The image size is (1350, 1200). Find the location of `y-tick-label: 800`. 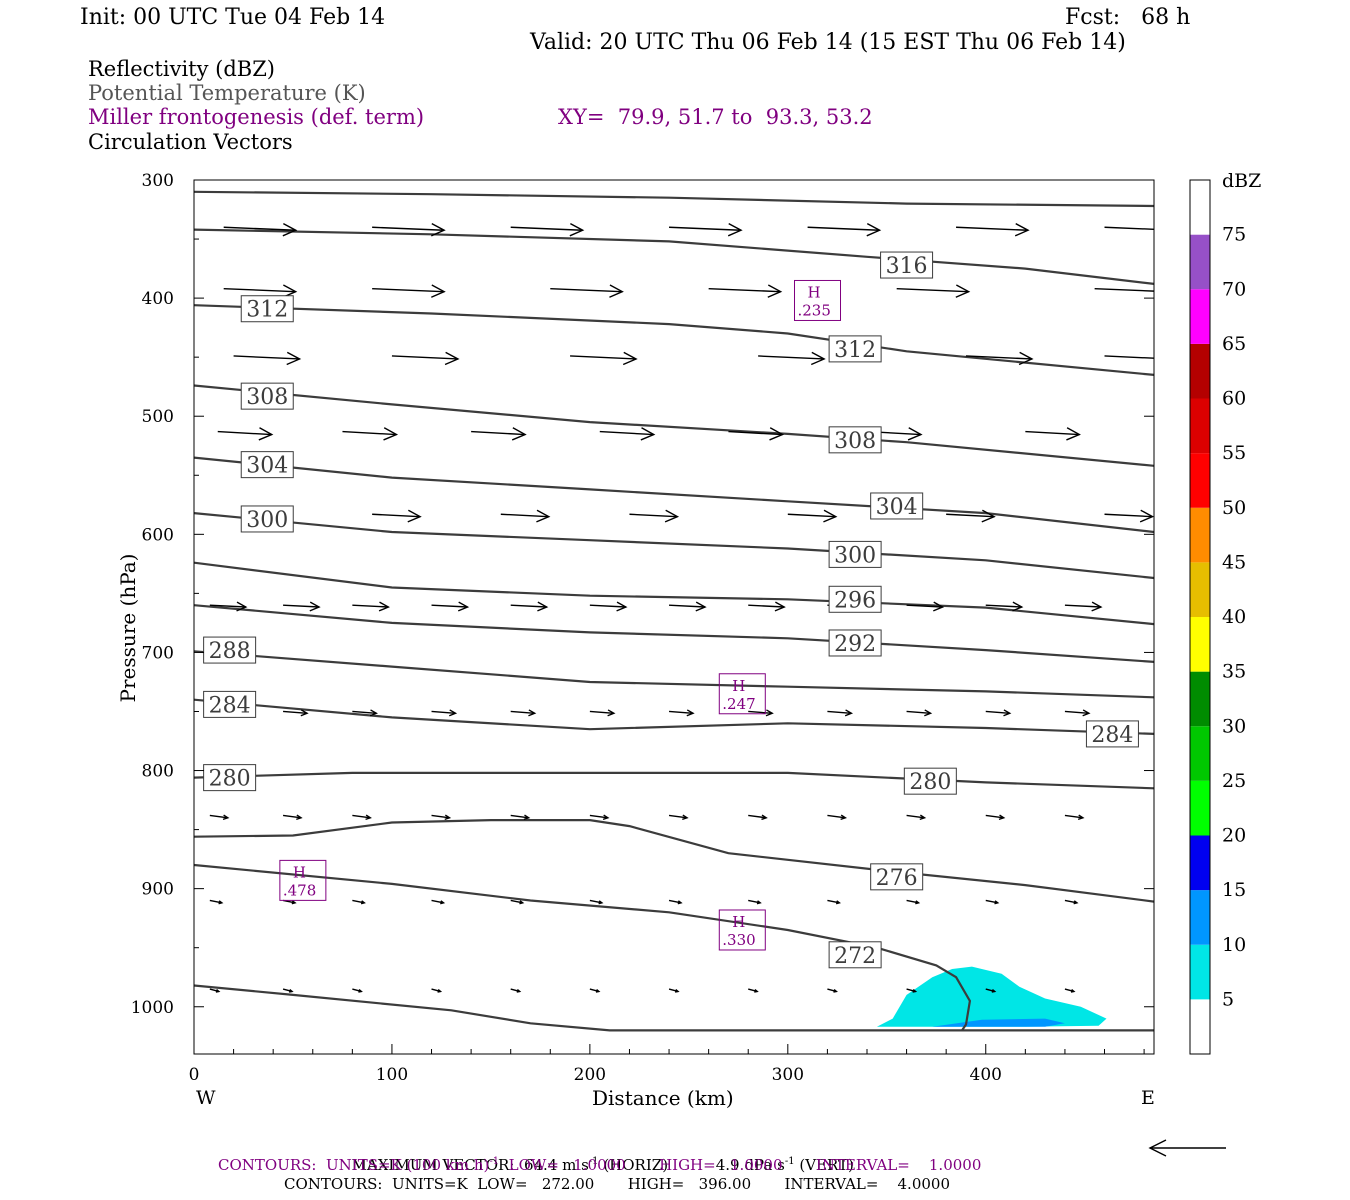

y-tick-label: 800 is located at coordinates (158, 772).